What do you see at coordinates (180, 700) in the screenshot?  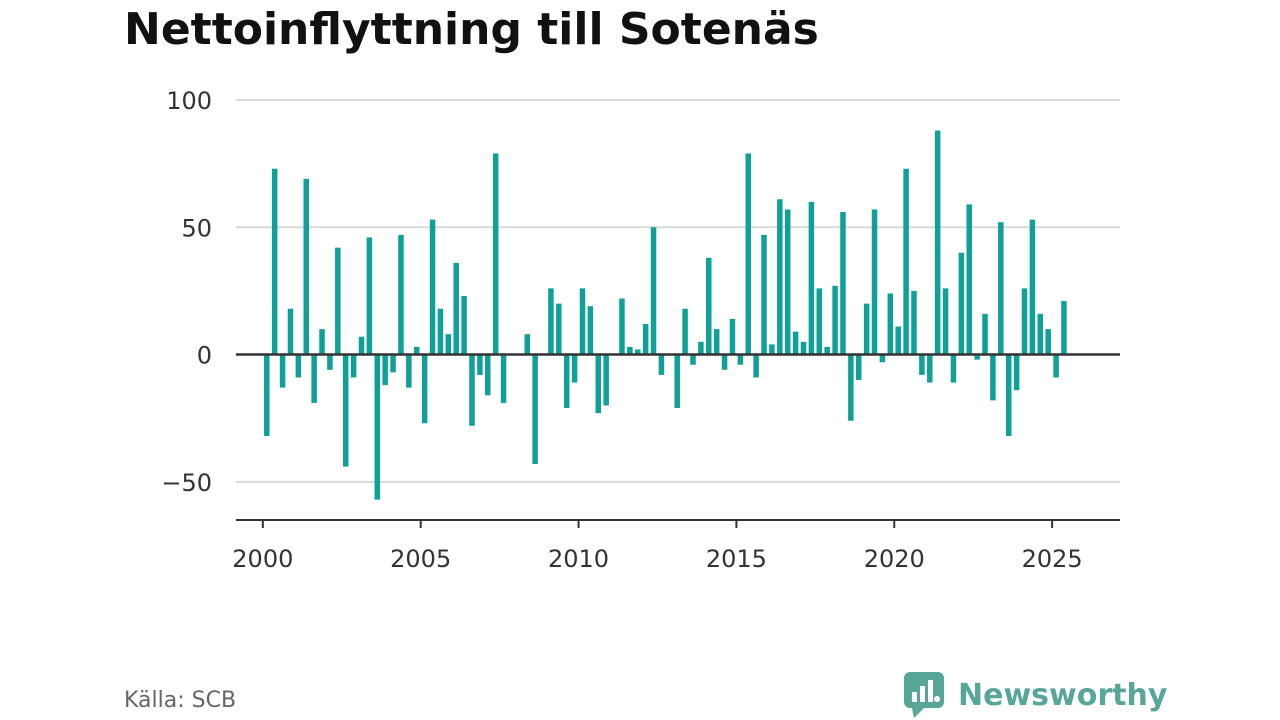 I see `source-note: Källa: SCB` at bounding box center [180, 700].